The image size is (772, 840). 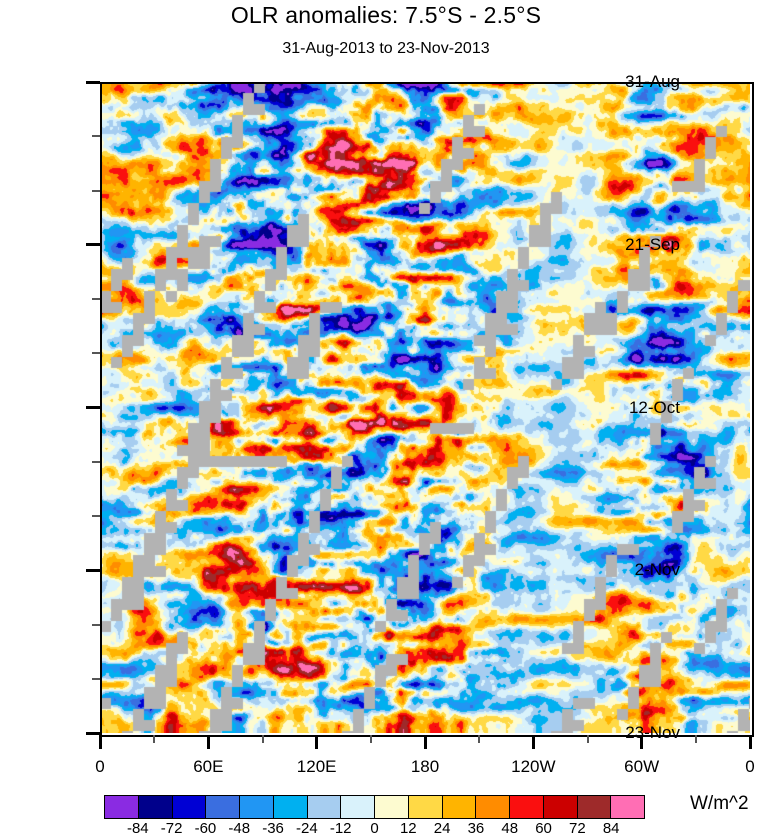 I want to click on colorbar-tick-12: 12, so click(x=408, y=828).